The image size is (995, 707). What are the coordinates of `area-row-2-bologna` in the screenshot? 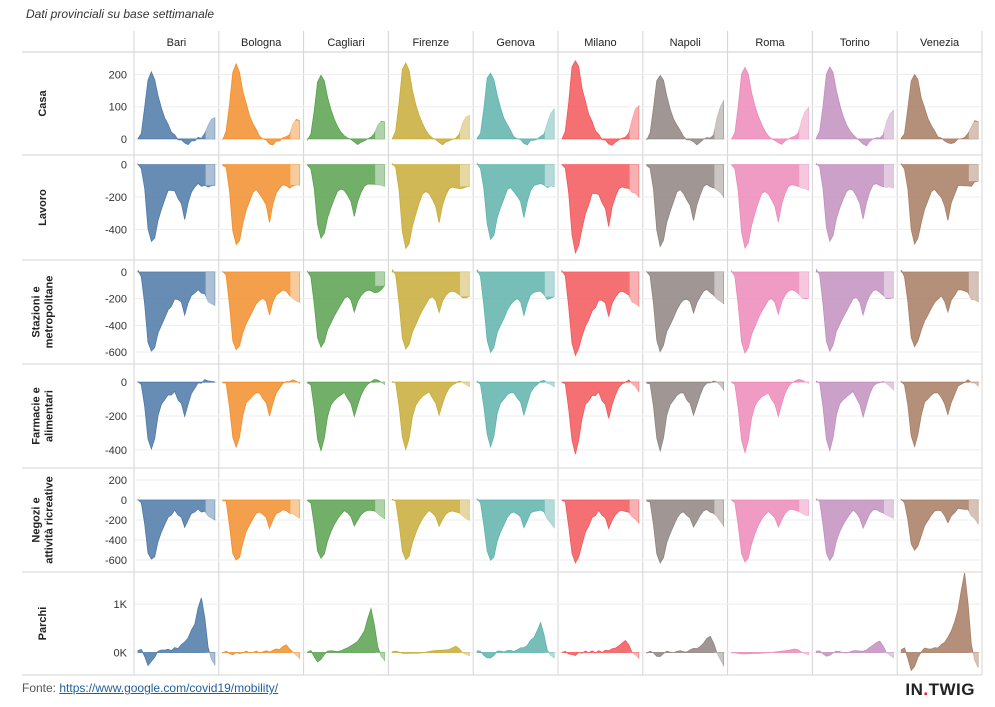 It's located at (261, 310).